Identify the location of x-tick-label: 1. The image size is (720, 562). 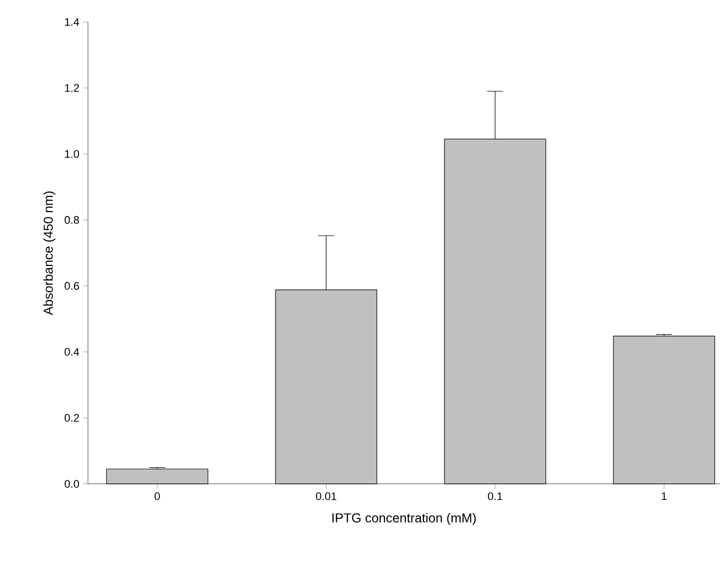
(664, 496).